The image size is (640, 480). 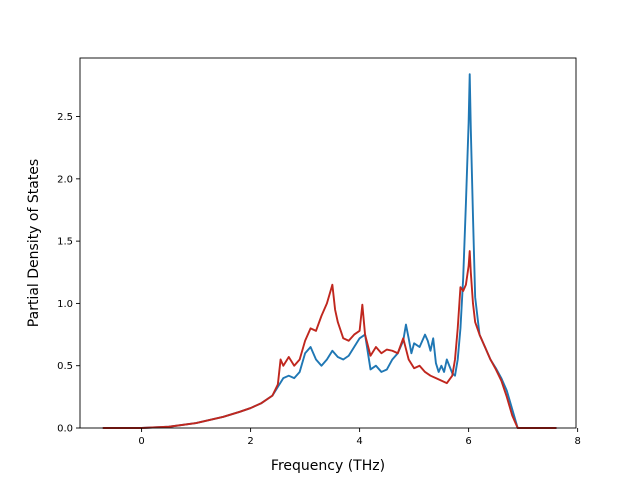 I want to click on y-tick-label: 1.5, so click(x=65, y=242).